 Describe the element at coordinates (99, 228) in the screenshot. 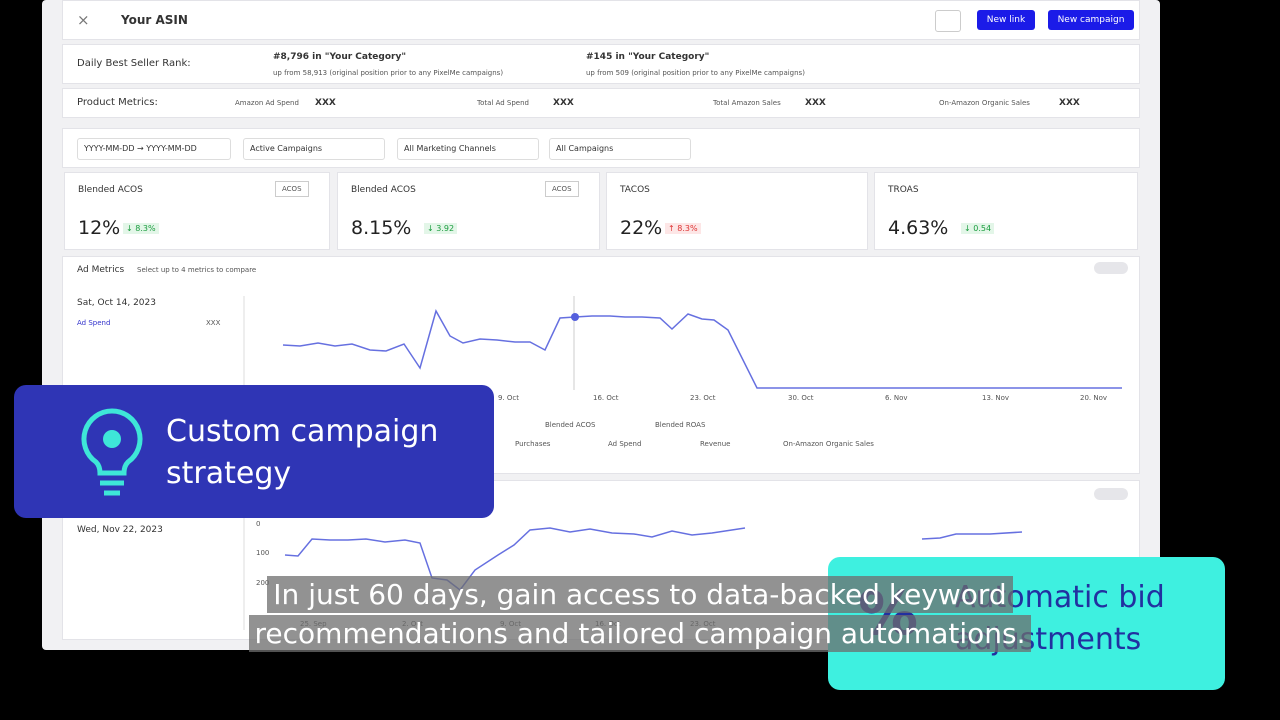

I see `card-value: 12%` at that location.